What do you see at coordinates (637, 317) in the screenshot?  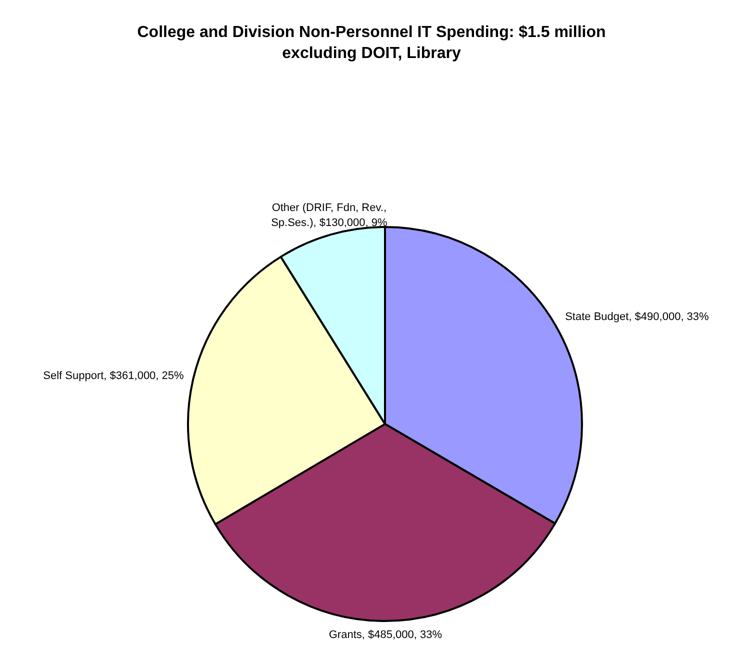 I see `slice-label: State Budget, $490,000, 33%` at bounding box center [637, 317].